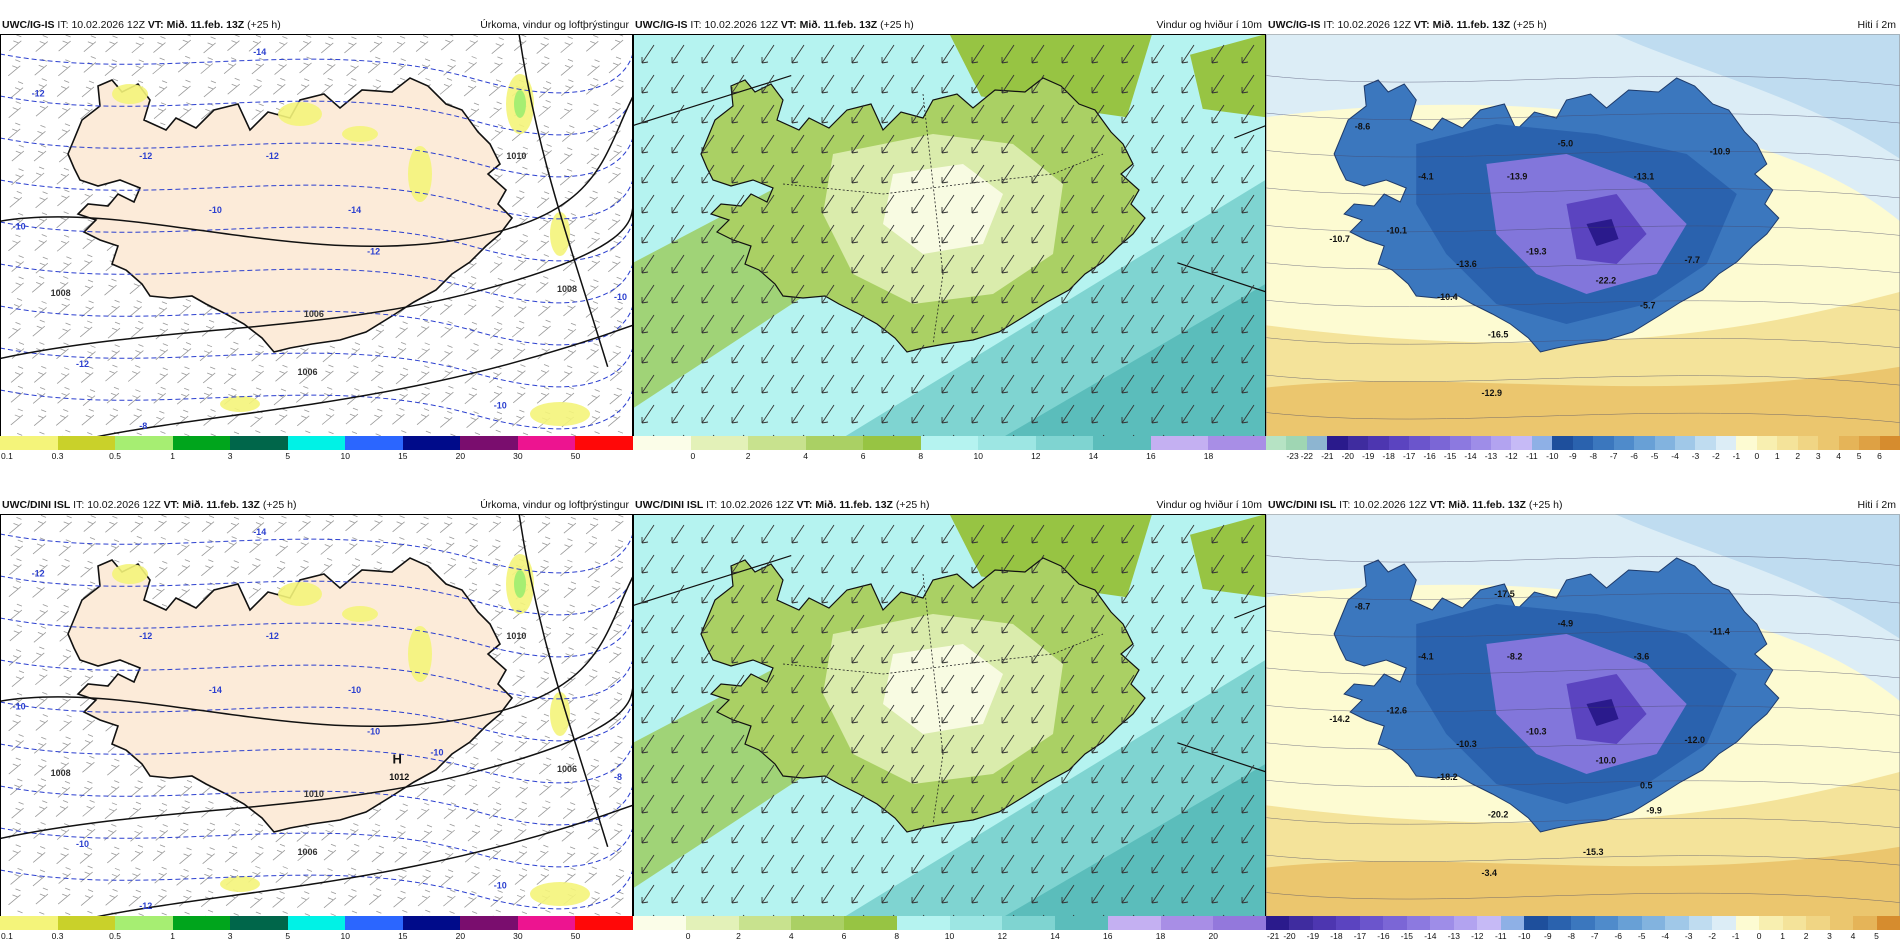  Describe the element at coordinates (950, 451) in the screenshot. I see `colorbar: 0 2 4 6 8 10 12 14 16 18` at that location.